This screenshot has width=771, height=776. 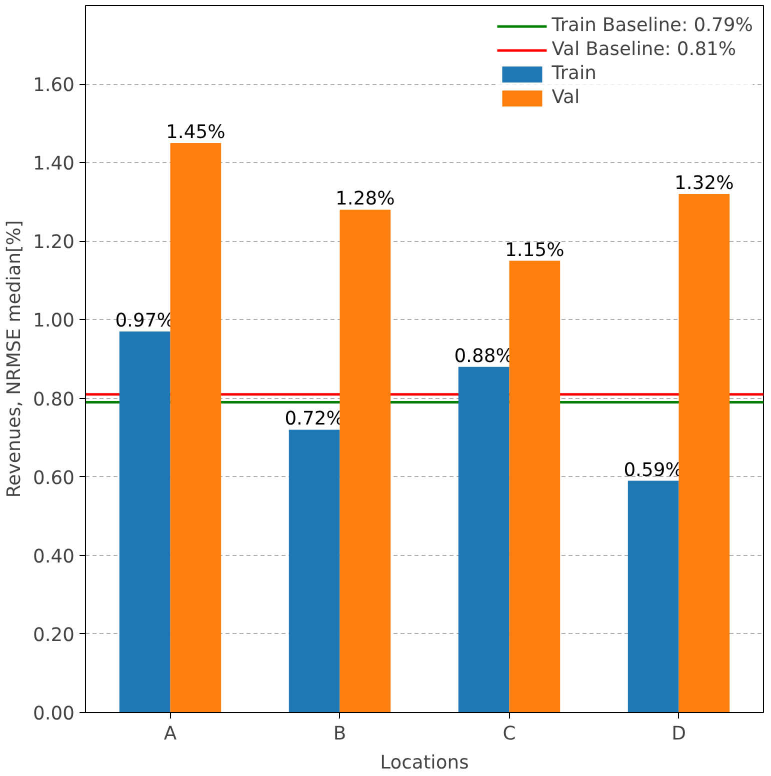 I want to click on x-tick-label: D, so click(x=679, y=734).